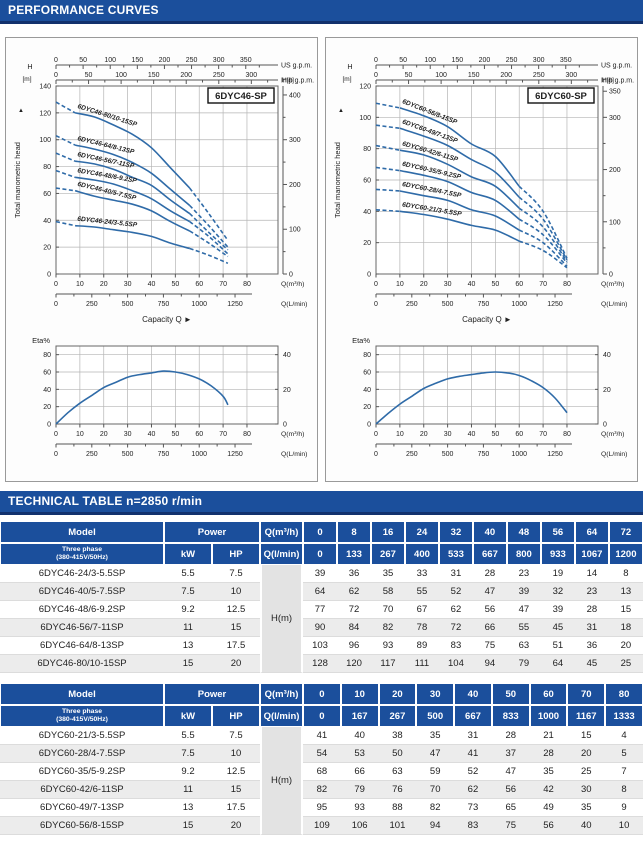  What do you see at coordinates (82, 574) in the screenshot?
I see `model-cell: 6DYC46-24/3-5.5SP` at bounding box center [82, 574].